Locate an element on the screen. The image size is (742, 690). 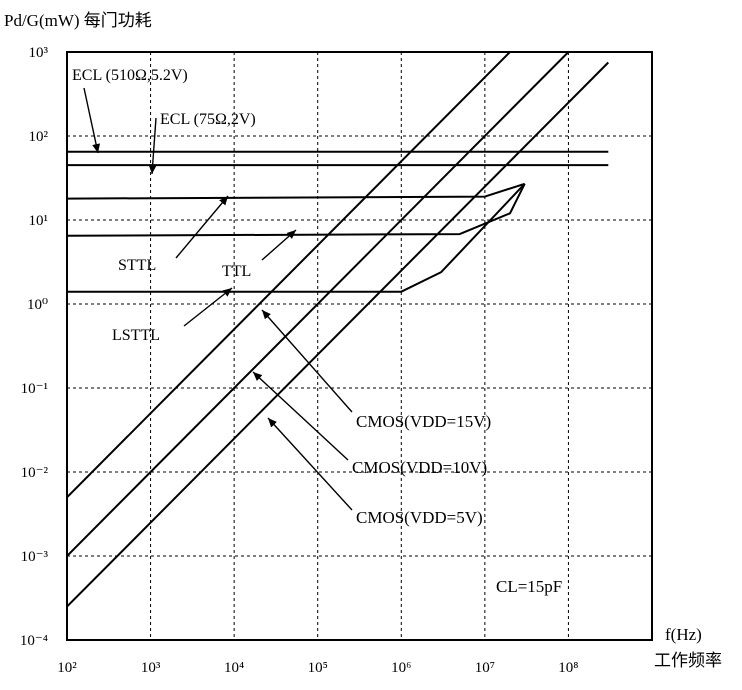
x-tick-label: 10⁷ is located at coordinates (485, 668).